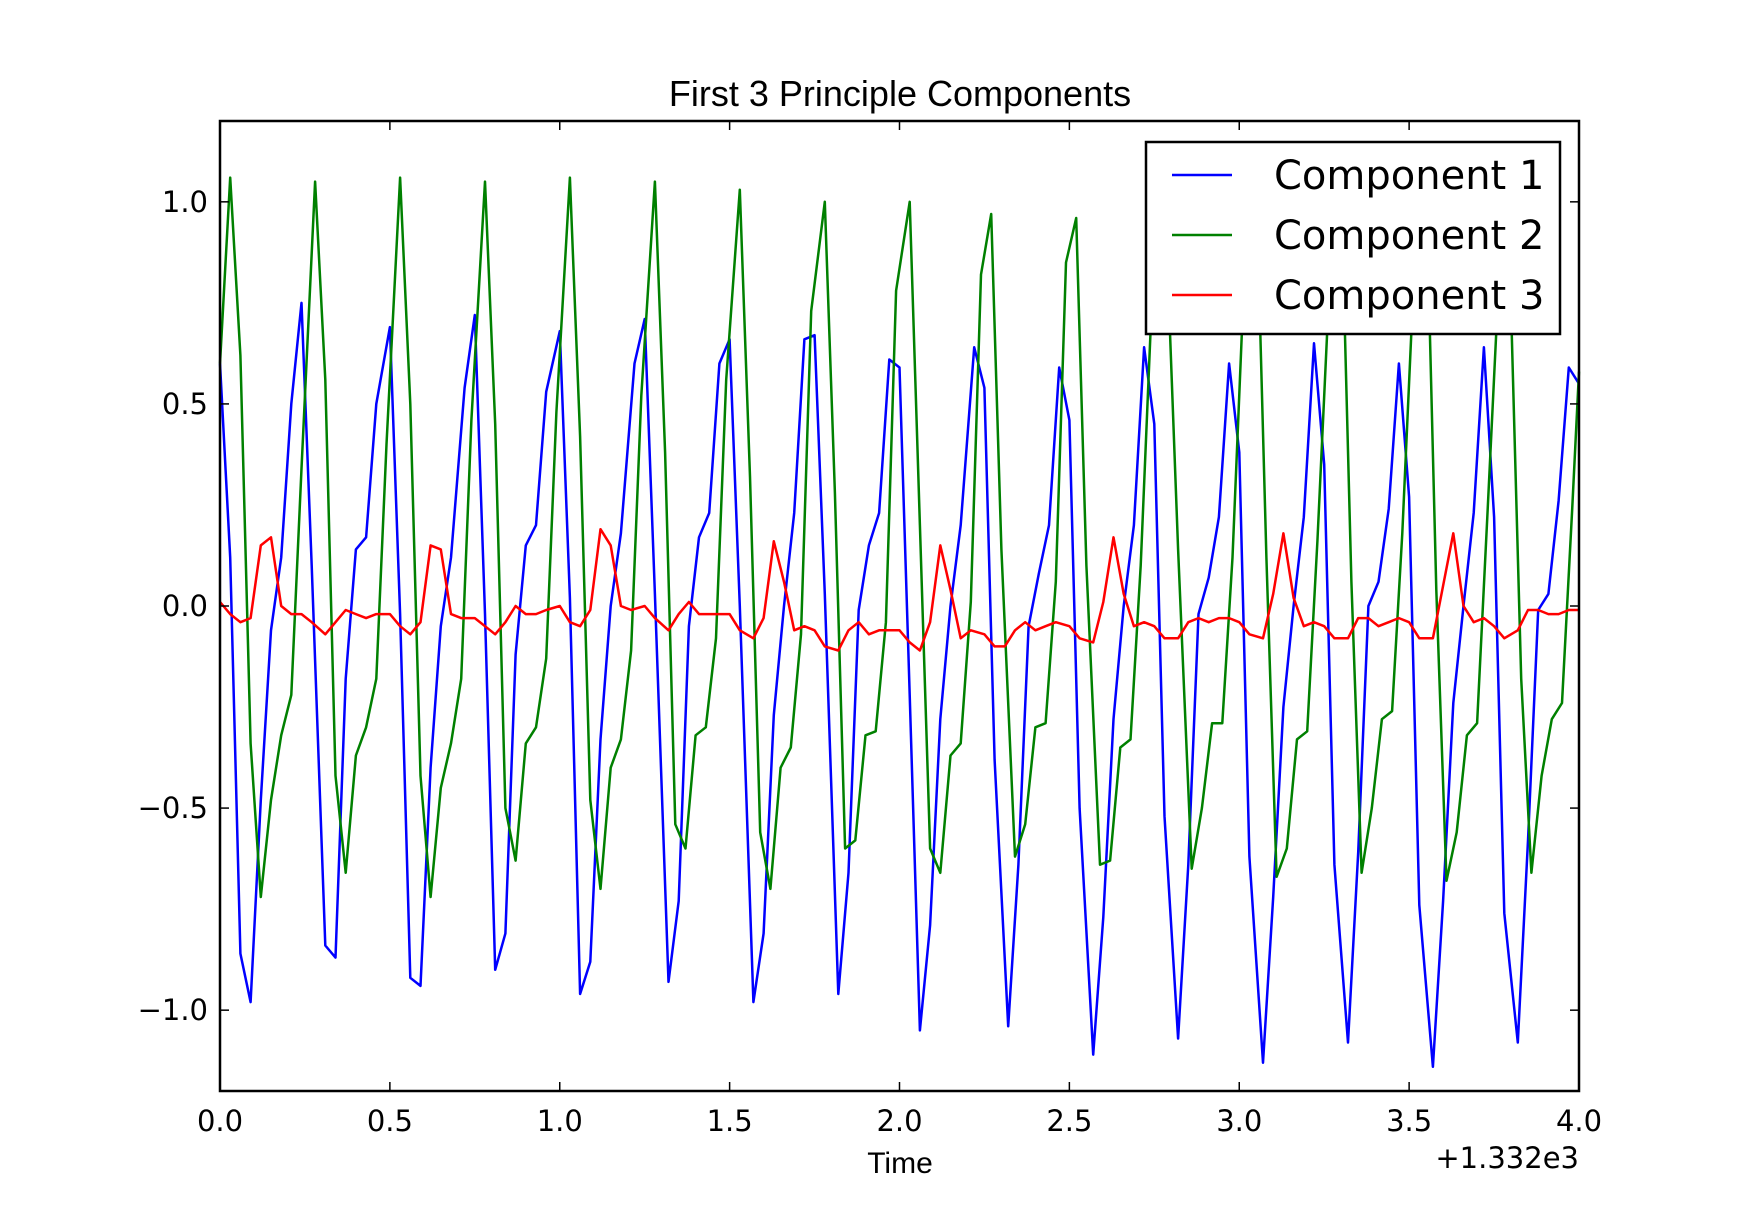  I want to click on legend: Component 1 Component 2 Component 3, so click(1353, 238).